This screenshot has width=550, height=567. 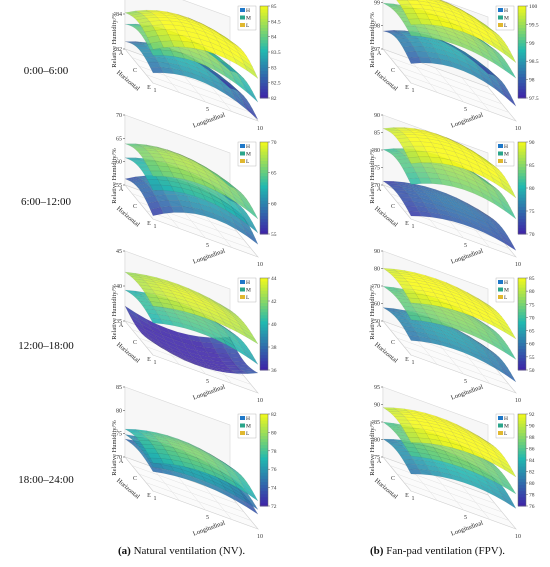 I want to click on z-tick-label: 70, so click(x=377, y=287).